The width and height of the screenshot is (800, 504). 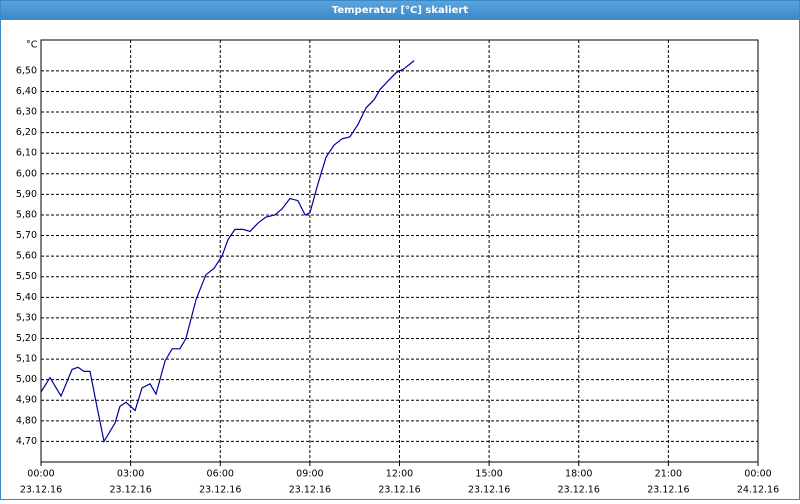 I want to click on x-tick-label: 12:00, so click(x=399, y=474).